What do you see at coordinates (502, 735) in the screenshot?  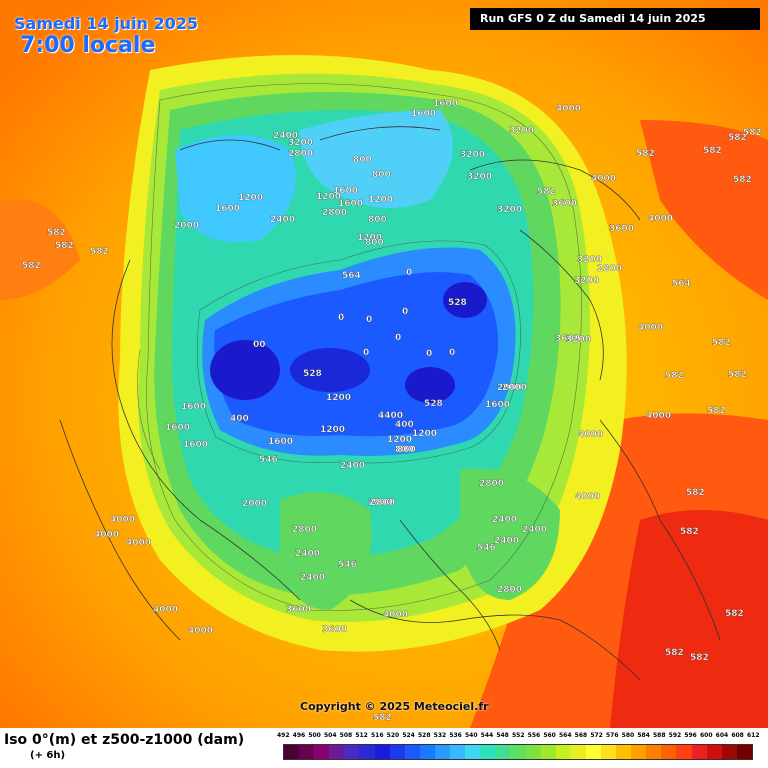 I see `color-scale-tick-label: 548` at bounding box center [502, 735].